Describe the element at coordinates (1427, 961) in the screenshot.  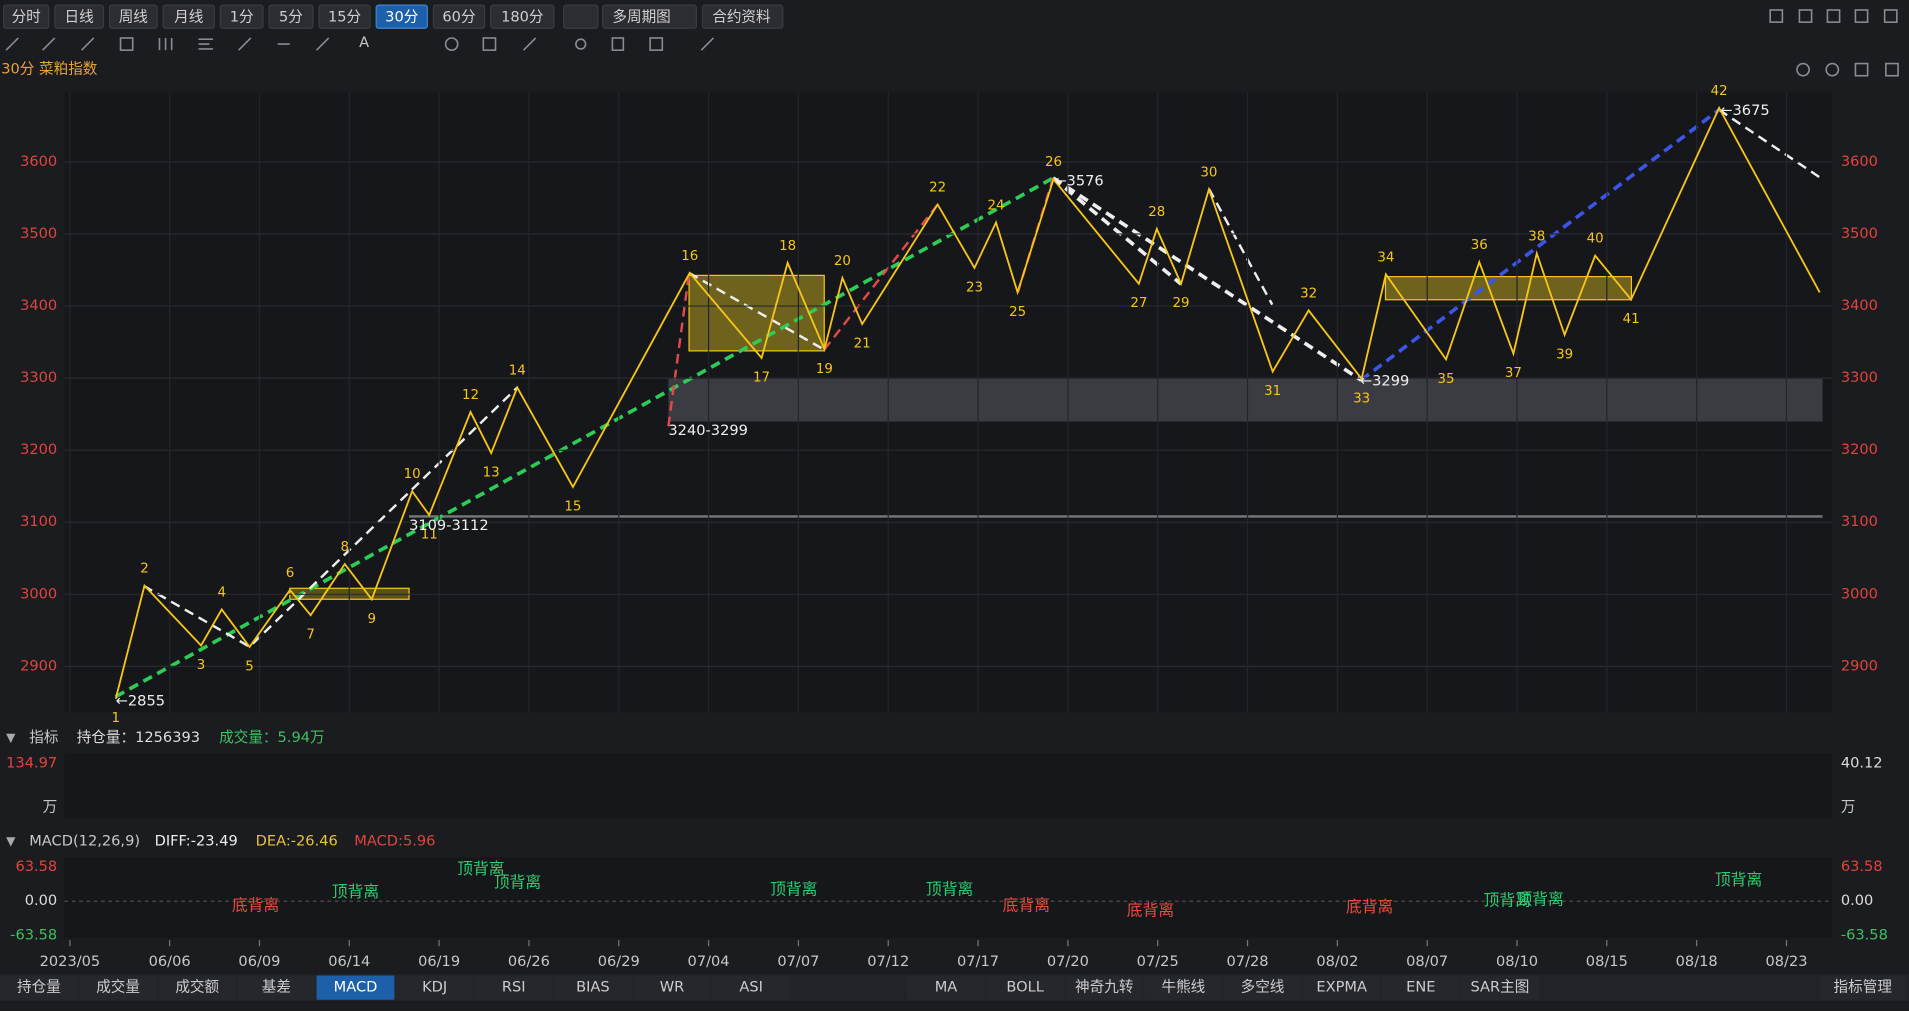
I see `x-tick-label: 08/07` at that location.